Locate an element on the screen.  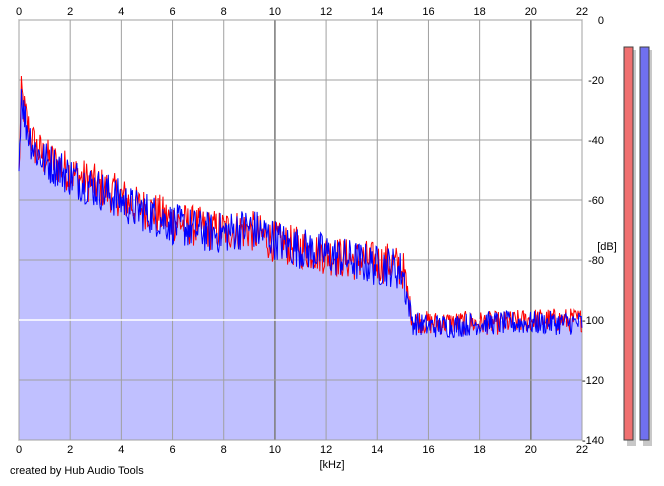
y-tick-label: -60 is located at coordinates (596, 201).